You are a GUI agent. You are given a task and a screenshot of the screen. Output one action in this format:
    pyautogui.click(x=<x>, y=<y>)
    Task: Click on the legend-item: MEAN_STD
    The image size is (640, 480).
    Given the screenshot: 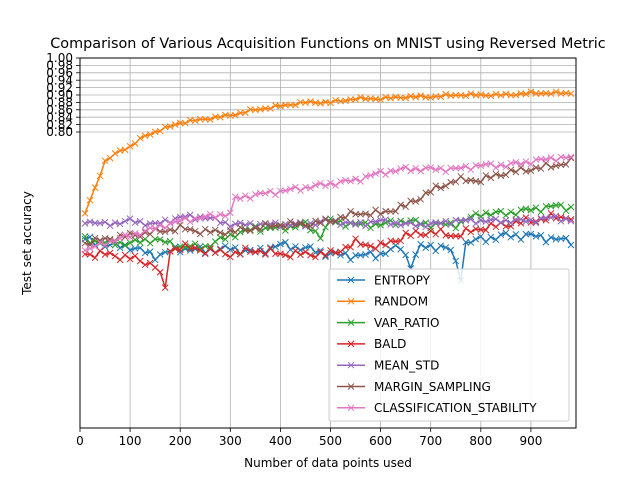 What is the action you would take?
    pyautogui.click(x=388, y=366)
    